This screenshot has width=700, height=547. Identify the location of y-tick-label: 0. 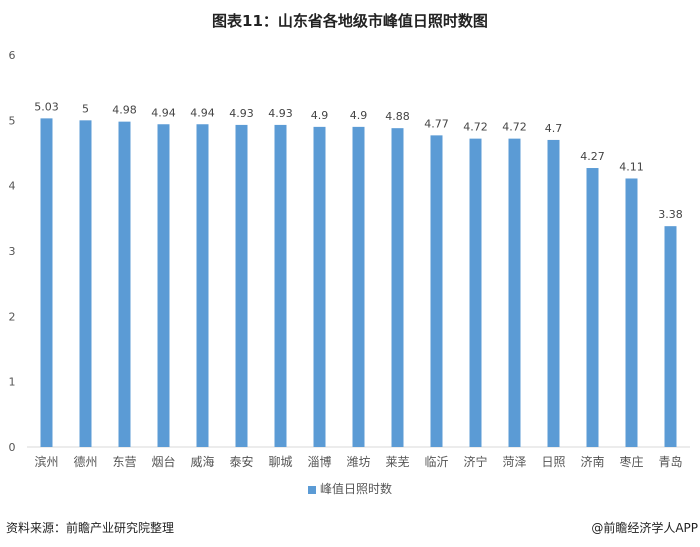
(12, 447).